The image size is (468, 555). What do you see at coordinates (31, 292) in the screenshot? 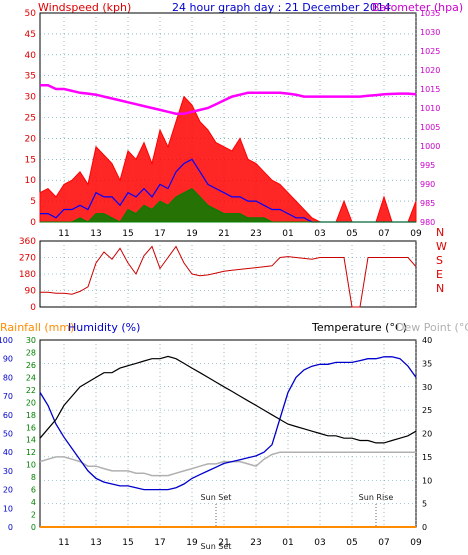
I see `direction-y-tick-label: 90` at bounding box center [31, 292].